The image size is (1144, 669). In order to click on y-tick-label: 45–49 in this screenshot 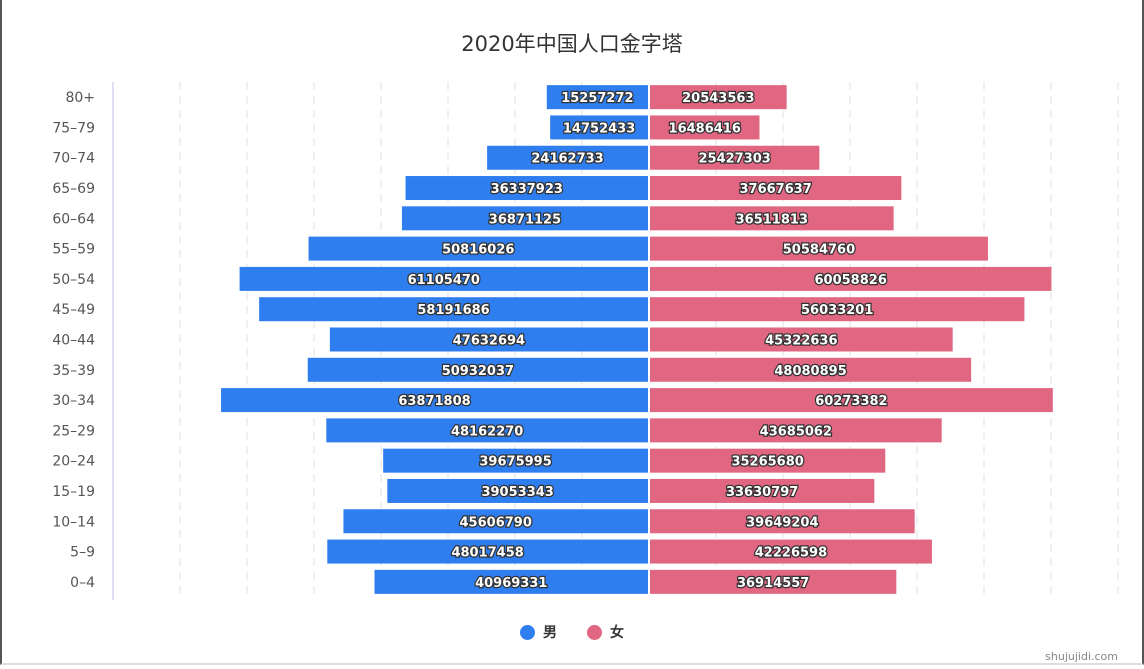, I will do `click(73, 310)`.